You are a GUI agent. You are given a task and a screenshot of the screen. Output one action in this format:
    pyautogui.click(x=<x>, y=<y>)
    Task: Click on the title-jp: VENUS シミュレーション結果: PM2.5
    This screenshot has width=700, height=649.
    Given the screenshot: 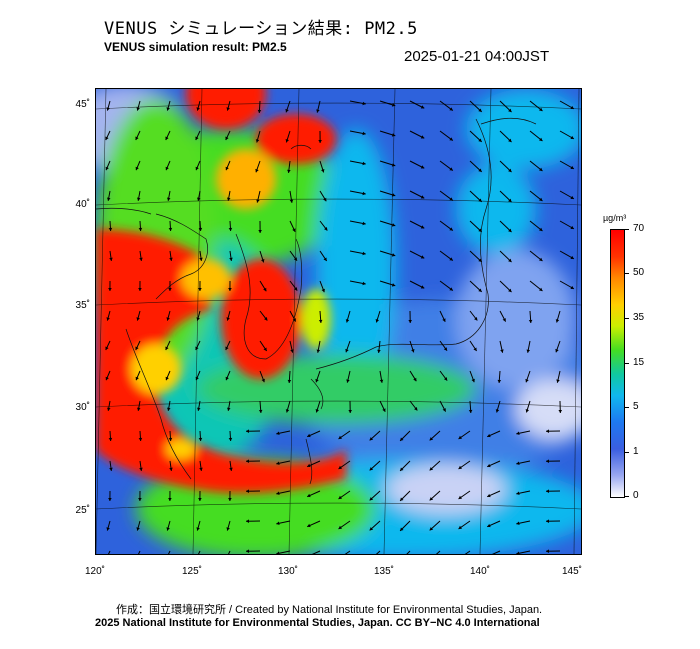 What is the action you would take?
    pyautogui.click(x=261, y=29)
    